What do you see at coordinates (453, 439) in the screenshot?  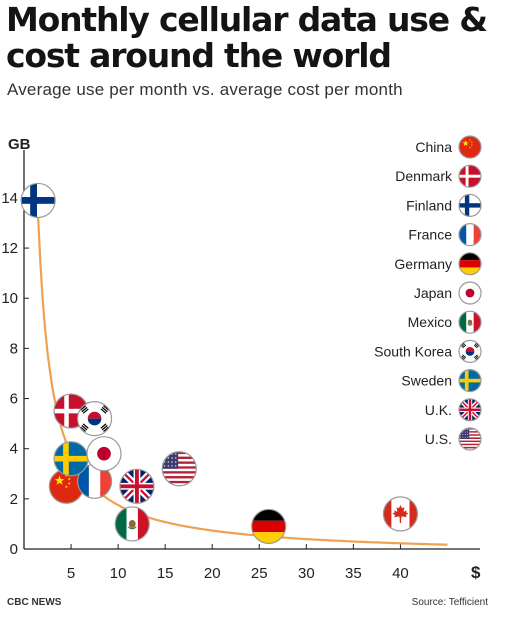 I see `legend-item-us: U.S.` at bounding box center [453, 439].